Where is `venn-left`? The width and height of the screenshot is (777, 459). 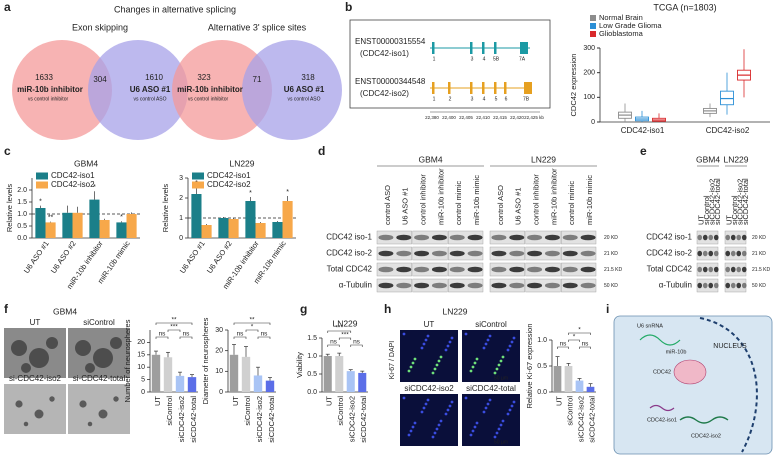 venn-left is located at coordinates (62, 90).